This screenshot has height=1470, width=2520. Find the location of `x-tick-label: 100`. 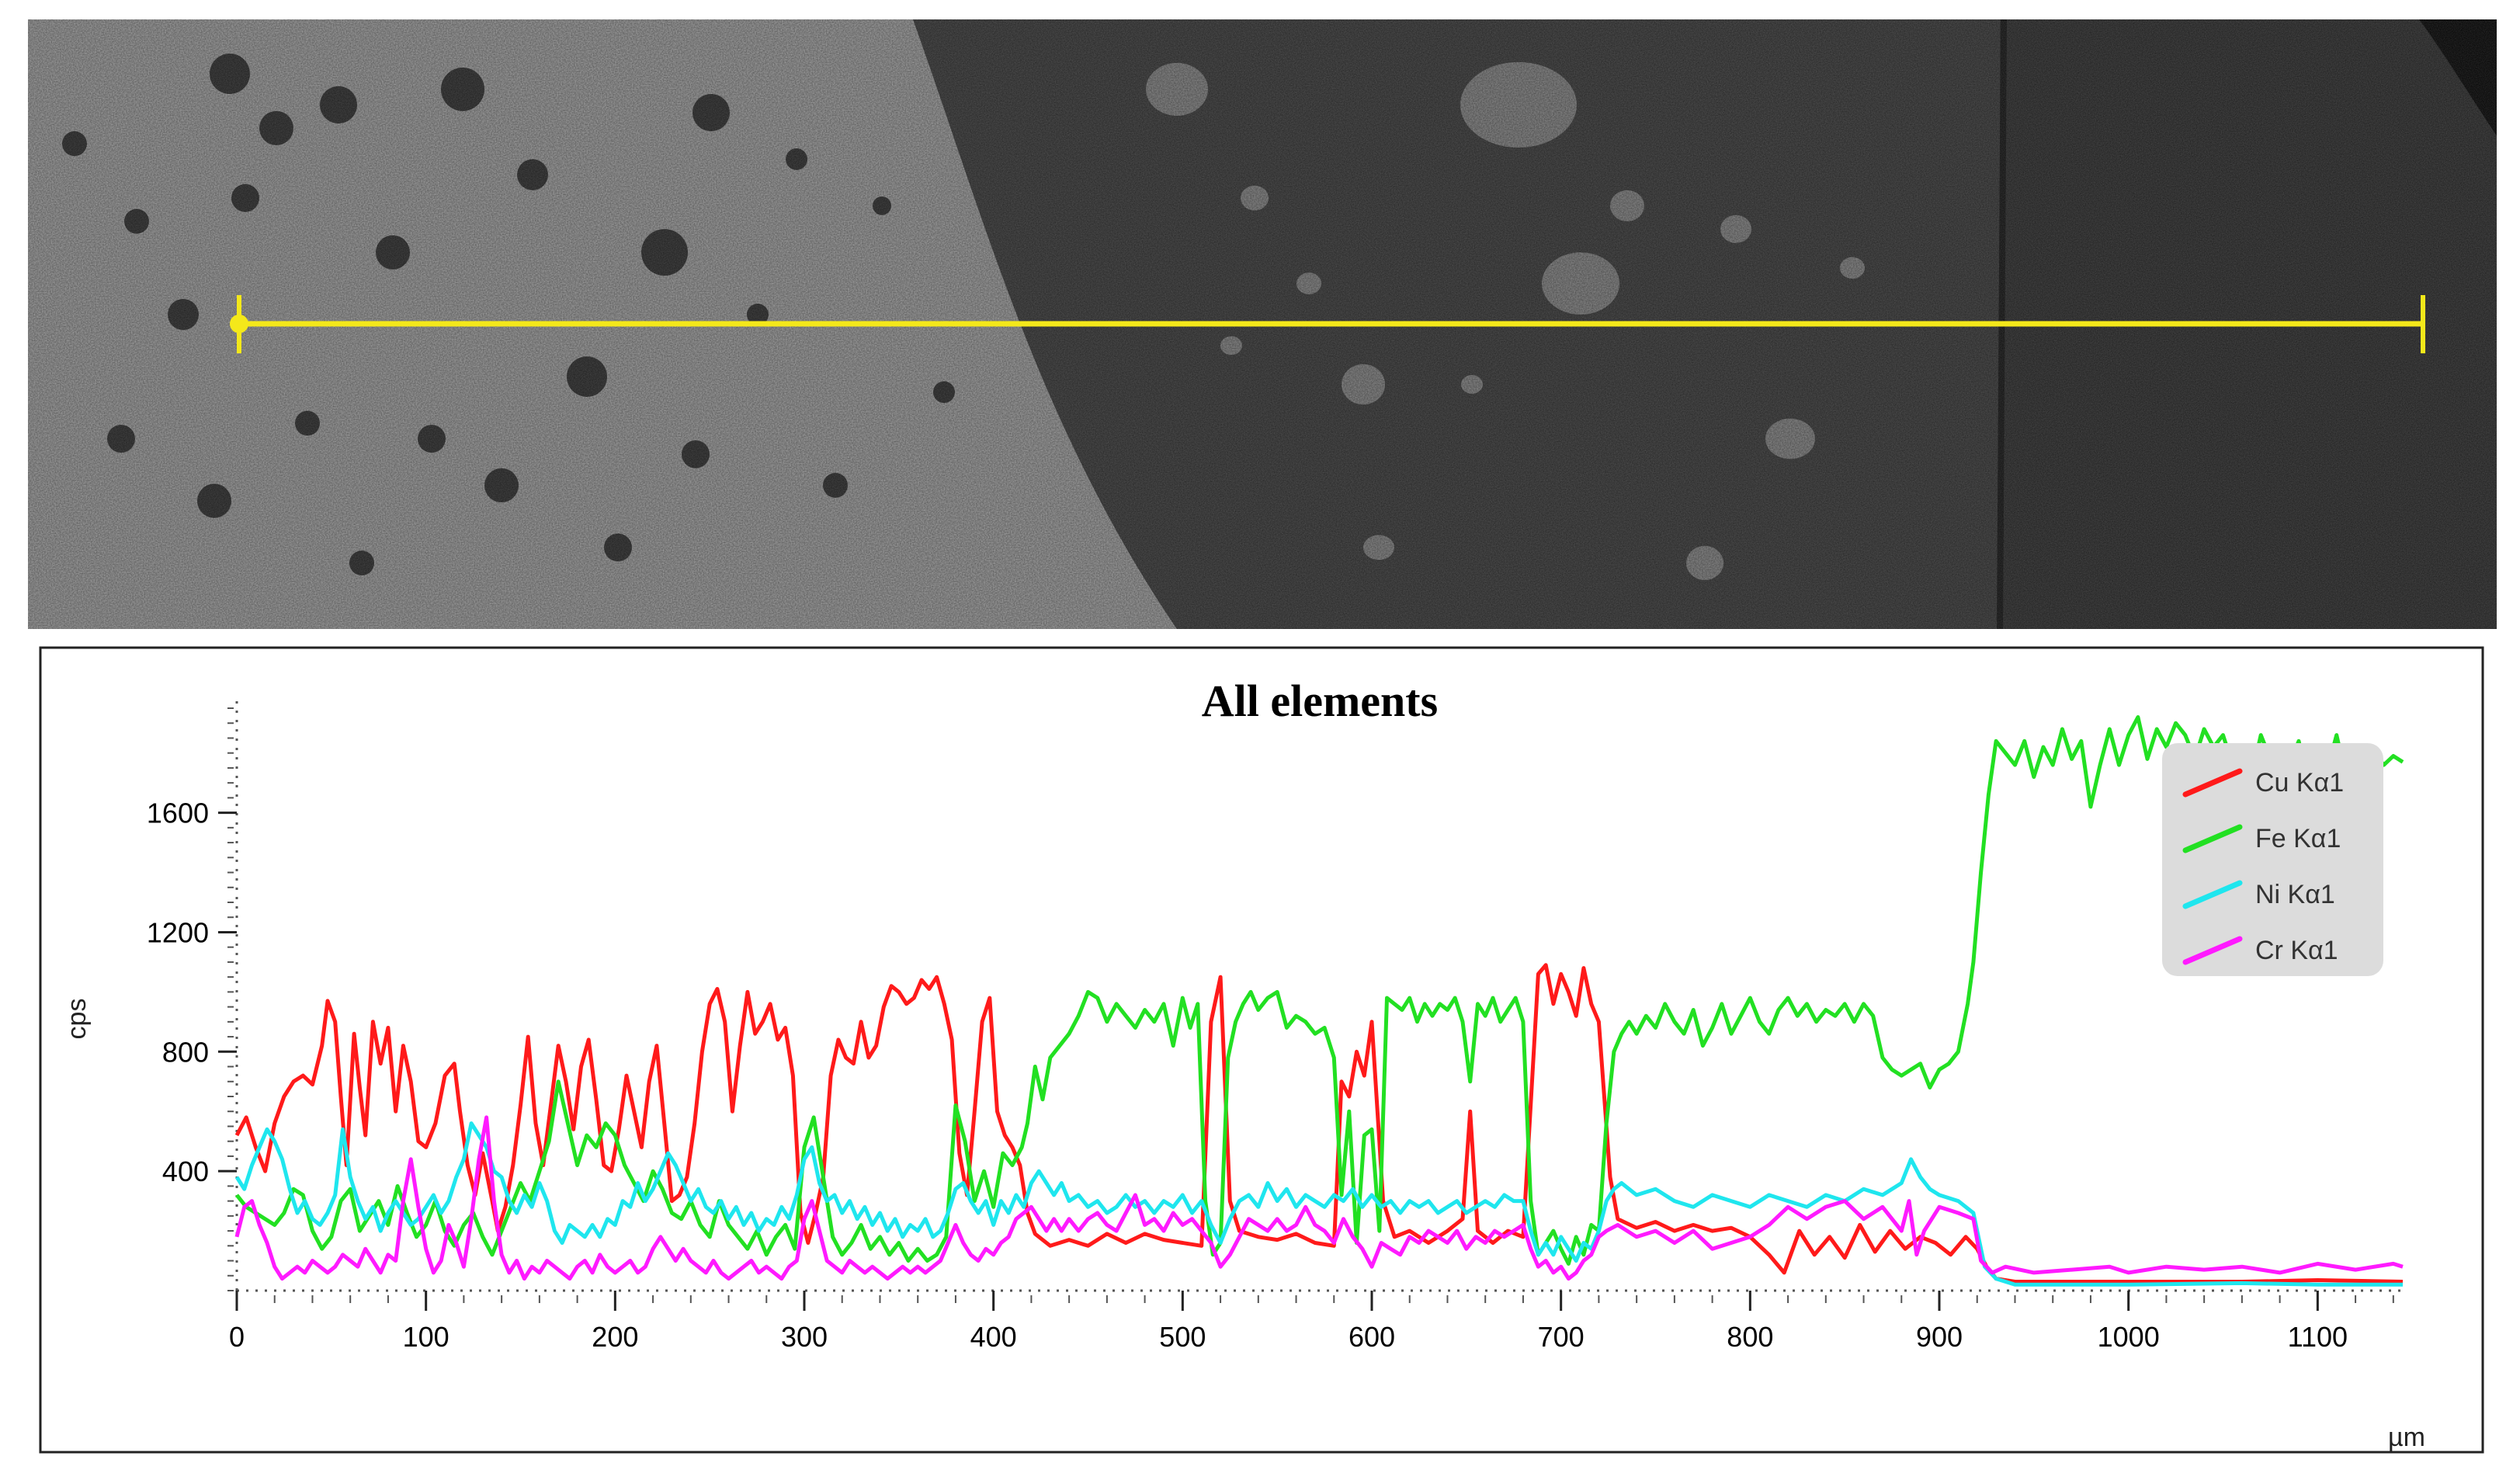

x-tick-label: 100 is located at coordinates (426, 1337).